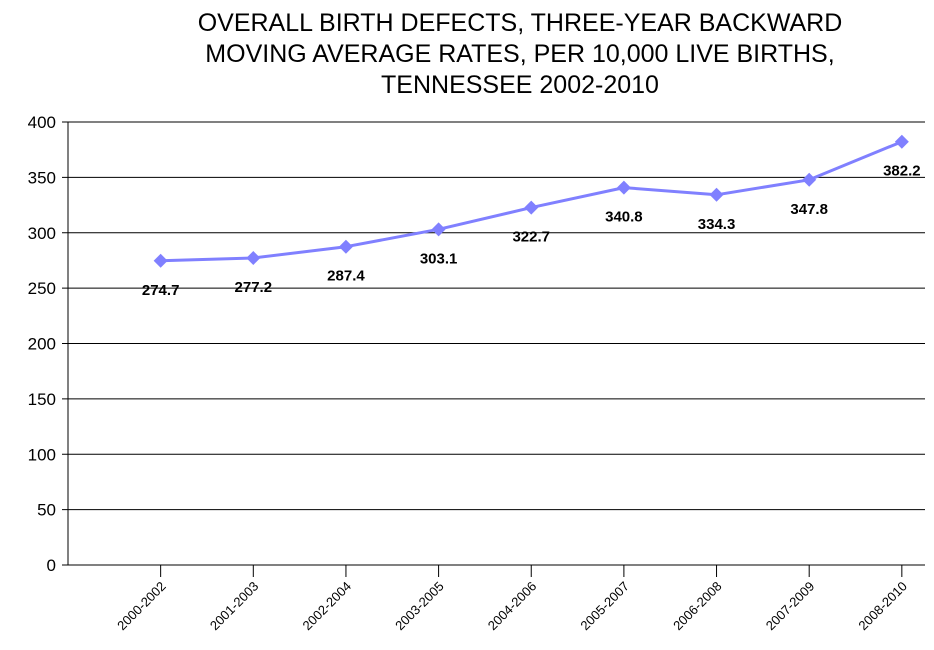 This screenshot has width=934, height=650. I want to click on data-label: 347.8, so click(809, 209).